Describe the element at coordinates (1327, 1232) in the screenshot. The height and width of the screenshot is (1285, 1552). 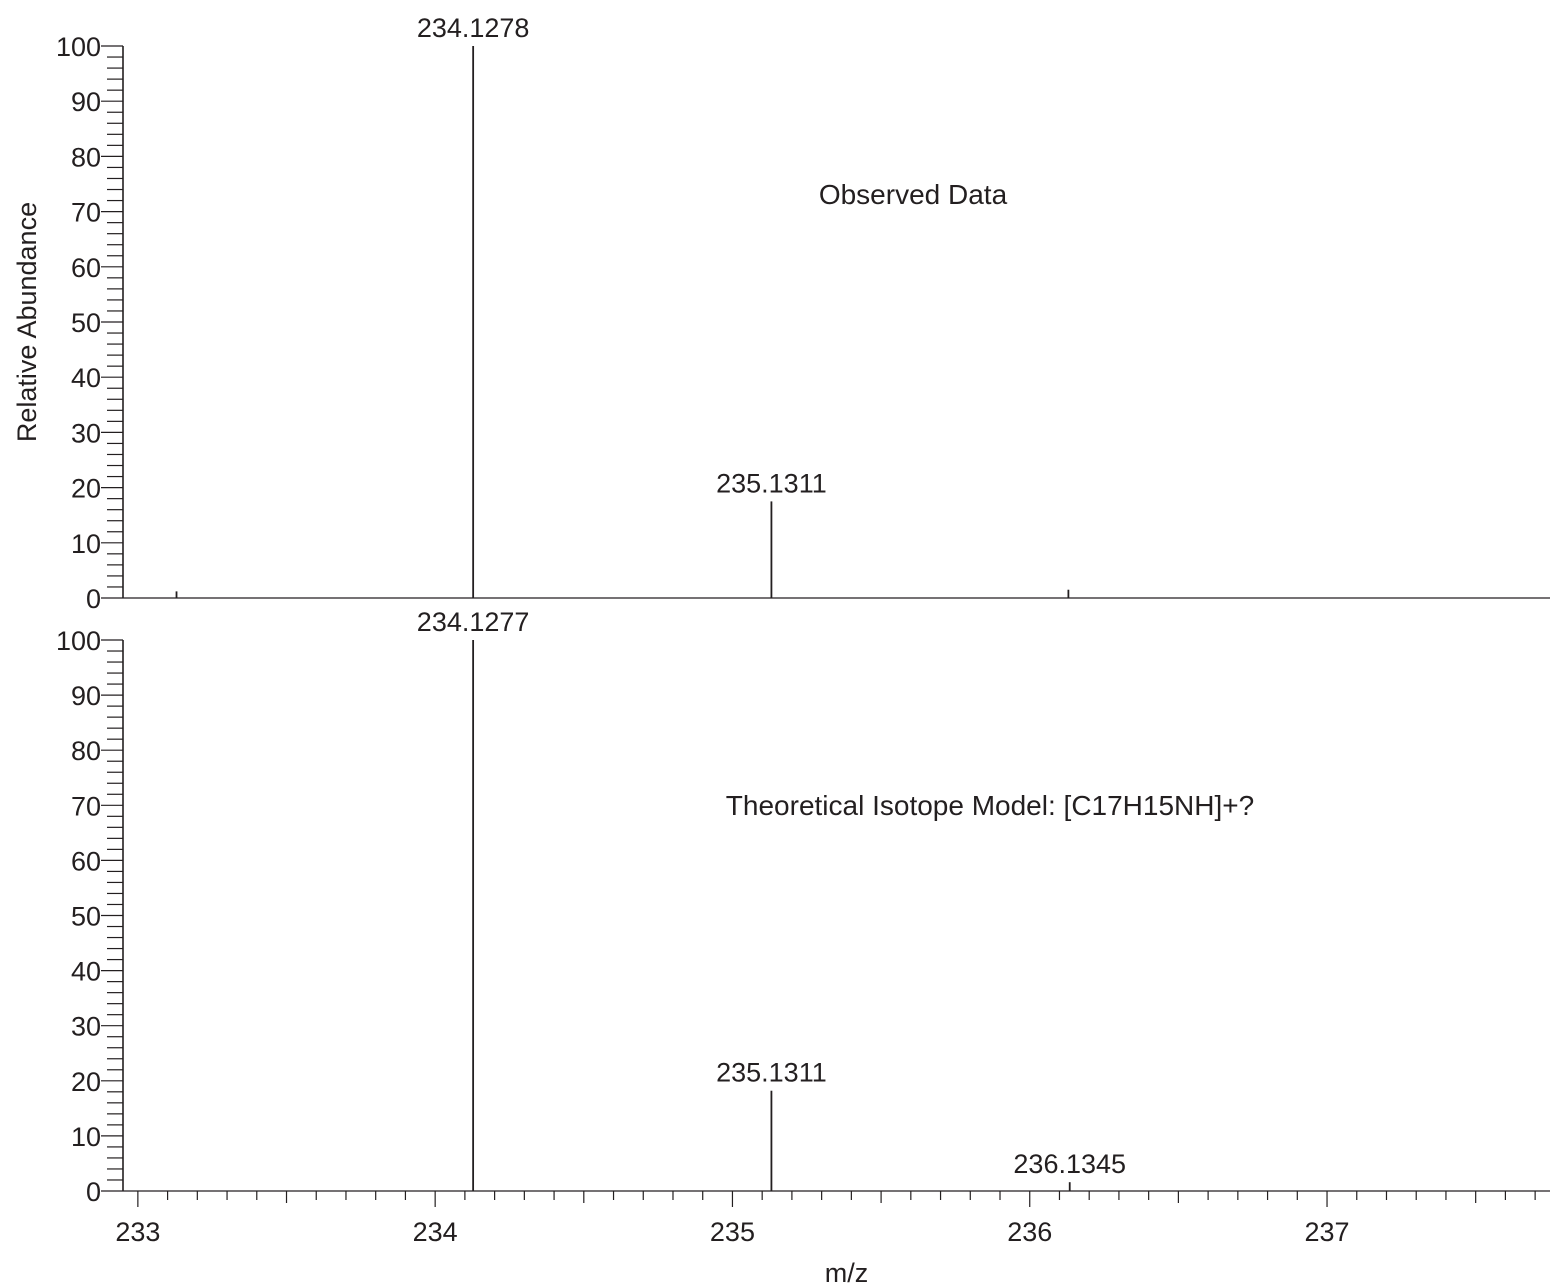
I see `x-tick-label: 237` at that location.